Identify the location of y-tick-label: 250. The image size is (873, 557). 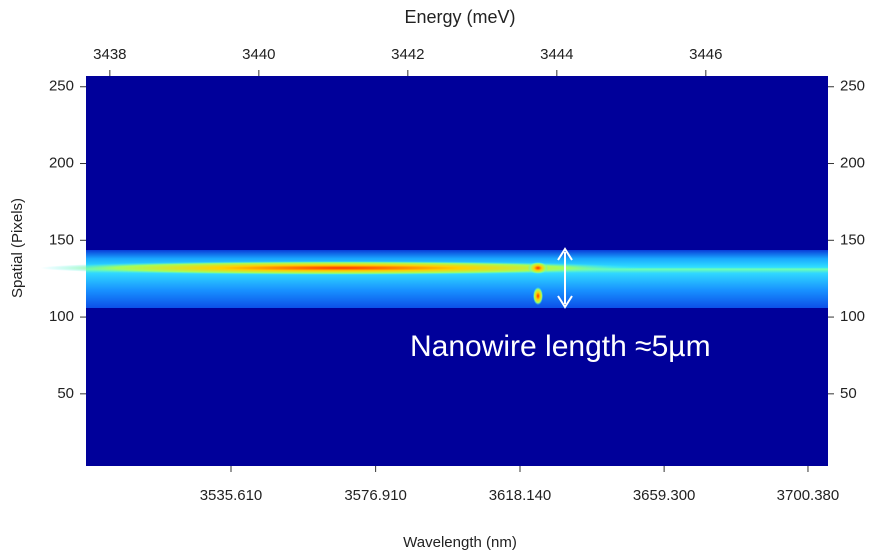
(61, 86).